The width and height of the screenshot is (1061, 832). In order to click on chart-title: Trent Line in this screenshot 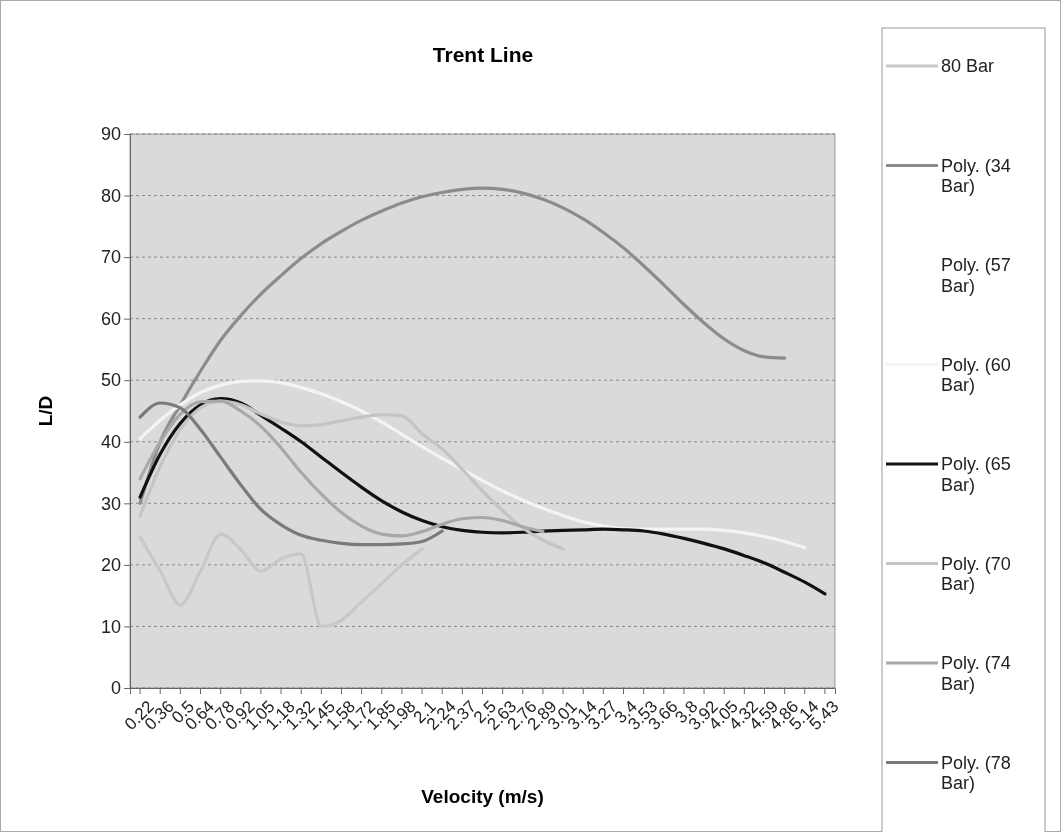, I will do `click(483, 54)`.